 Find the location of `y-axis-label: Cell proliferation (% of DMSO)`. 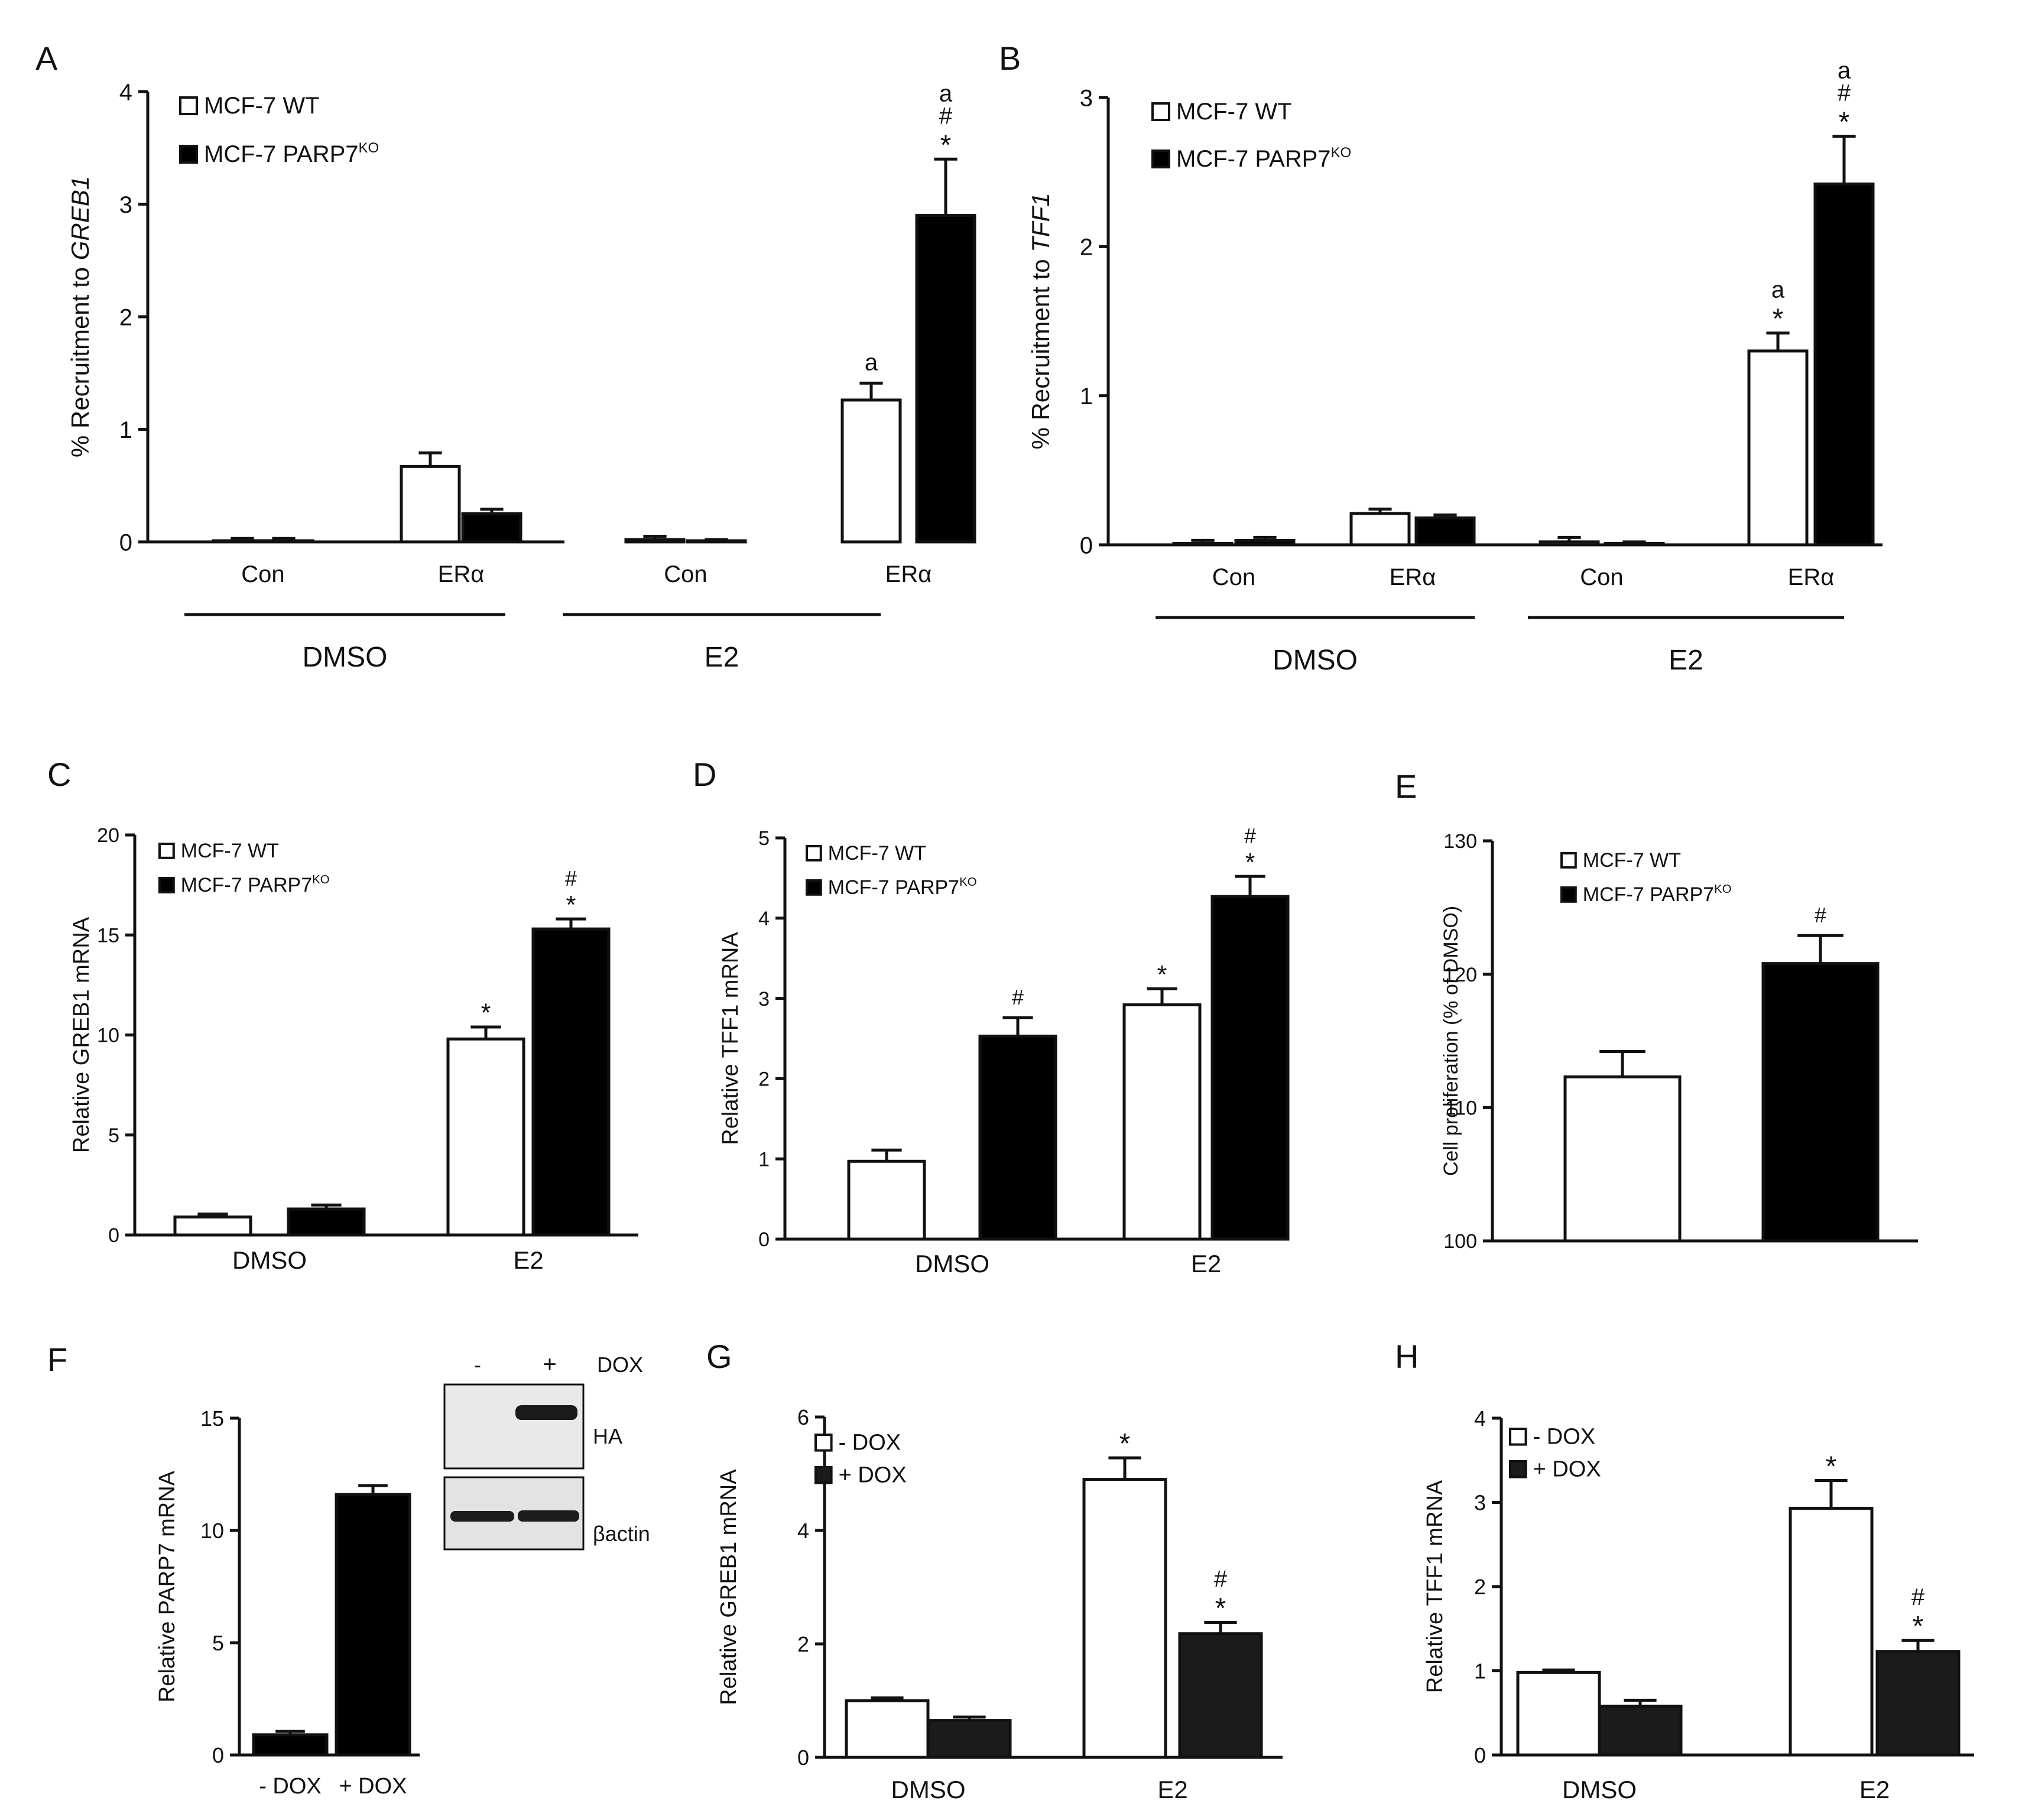

y-axis-label: Cell proliferation (% of DMSO) is located at coordinates (1451, 1041).